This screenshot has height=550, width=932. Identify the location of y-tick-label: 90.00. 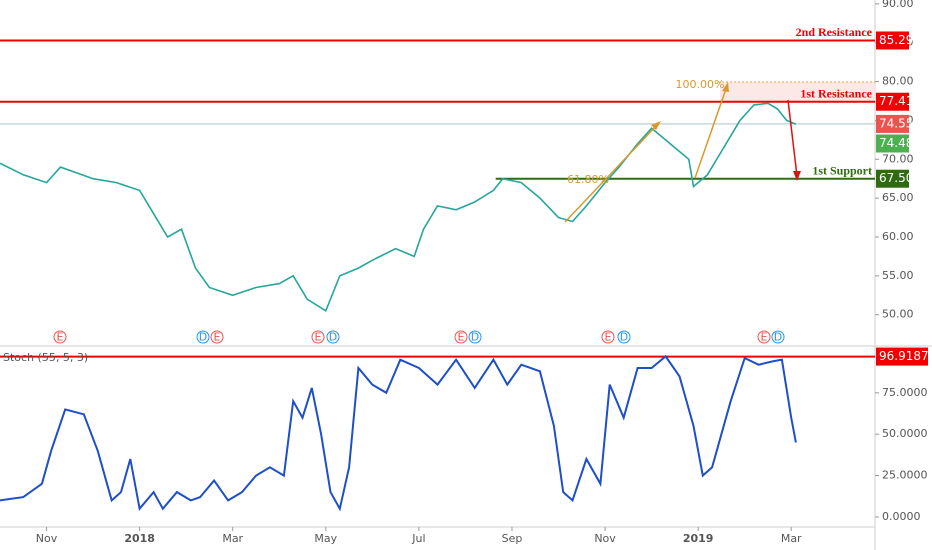
(898, 5).